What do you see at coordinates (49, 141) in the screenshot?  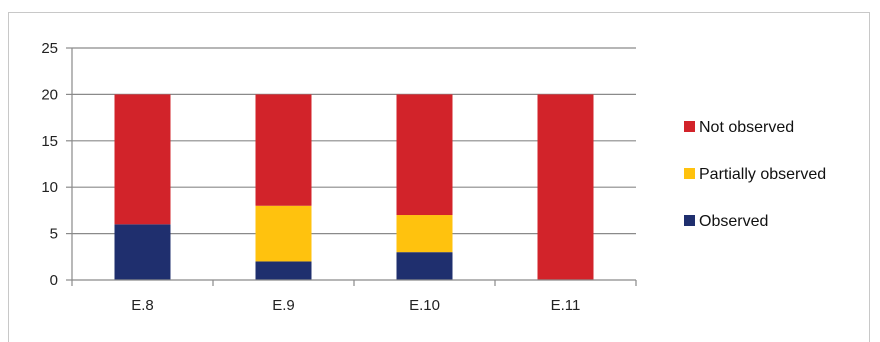 I see `y-tick-label: 15` at bounding box center [49, 141].